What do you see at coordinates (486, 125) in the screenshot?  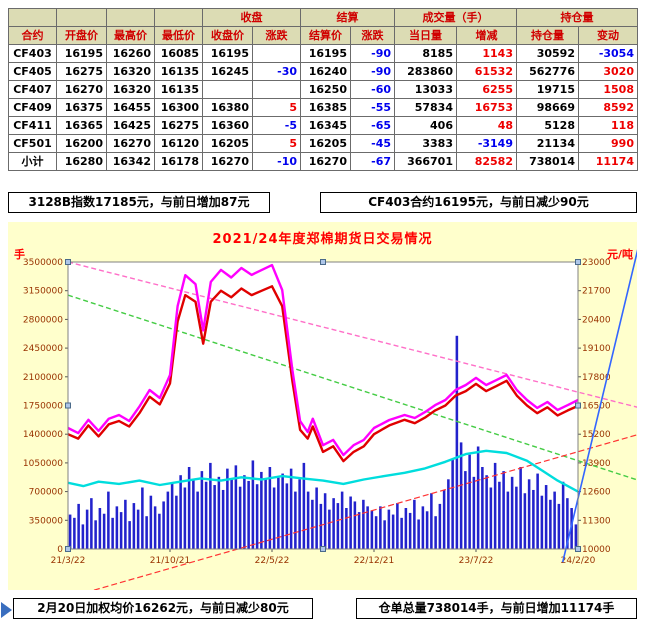 I see `cell: 48` at bounding box center [486, 125].